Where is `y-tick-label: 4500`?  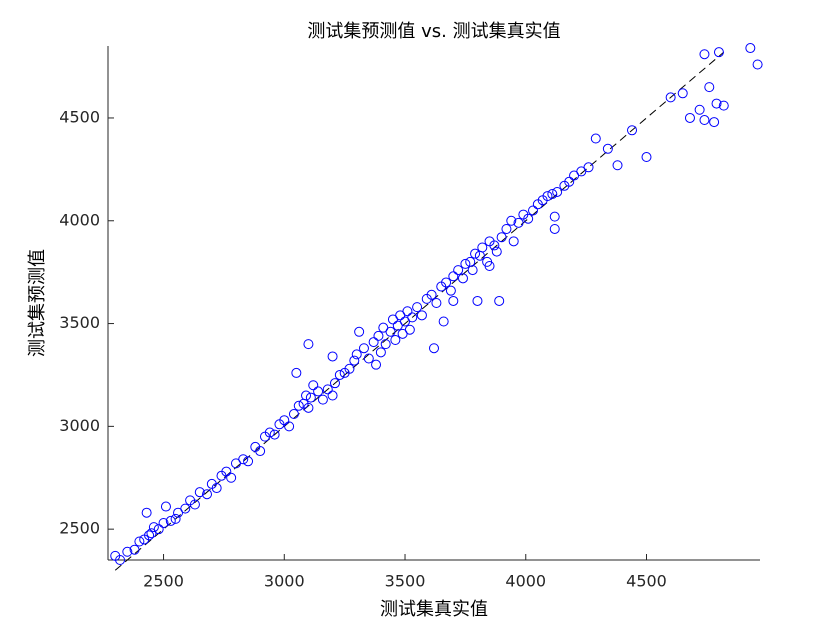 y-tick-label: 4500 is located at coordinates (79, 116).